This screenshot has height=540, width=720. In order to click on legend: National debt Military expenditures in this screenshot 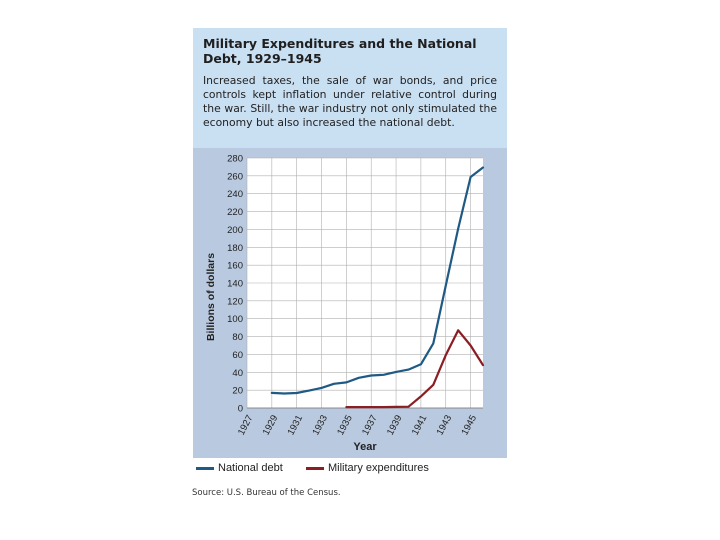, I will do `click(351, 470)`.